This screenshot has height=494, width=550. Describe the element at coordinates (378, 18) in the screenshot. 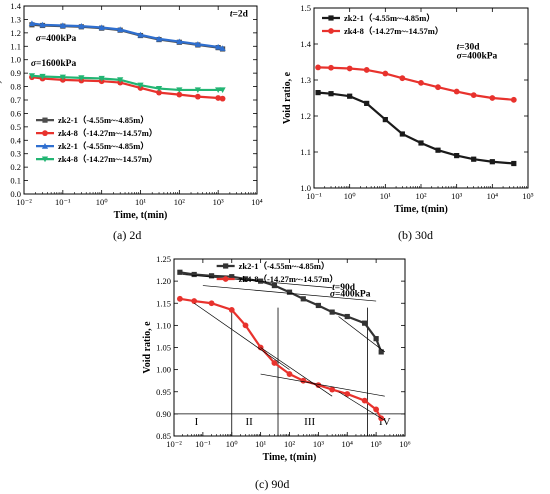

I see `legend-item: zk2-1（-4.55m~-4.85m）` at that location.